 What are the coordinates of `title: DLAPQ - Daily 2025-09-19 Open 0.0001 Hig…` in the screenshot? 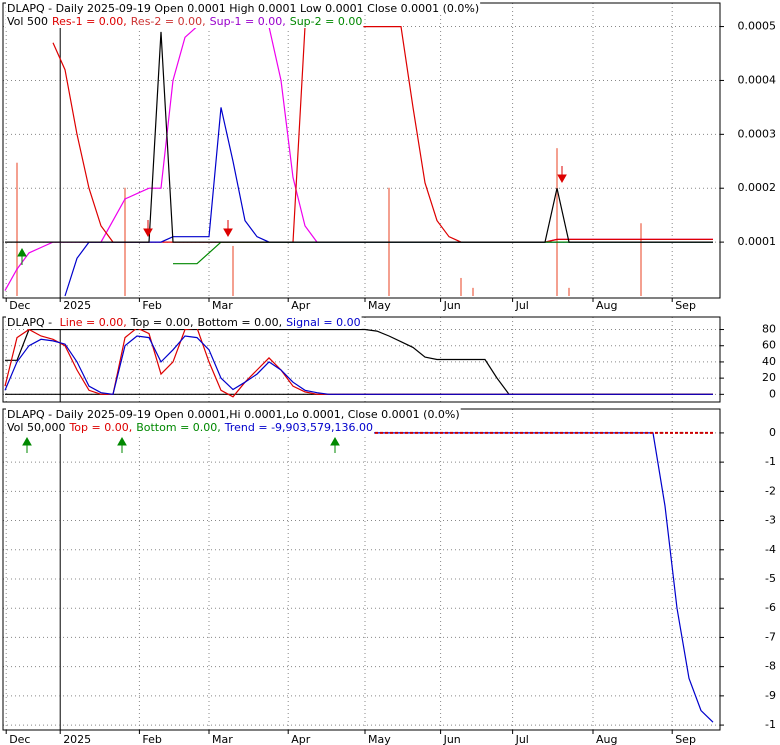 It's located at (243, 8).